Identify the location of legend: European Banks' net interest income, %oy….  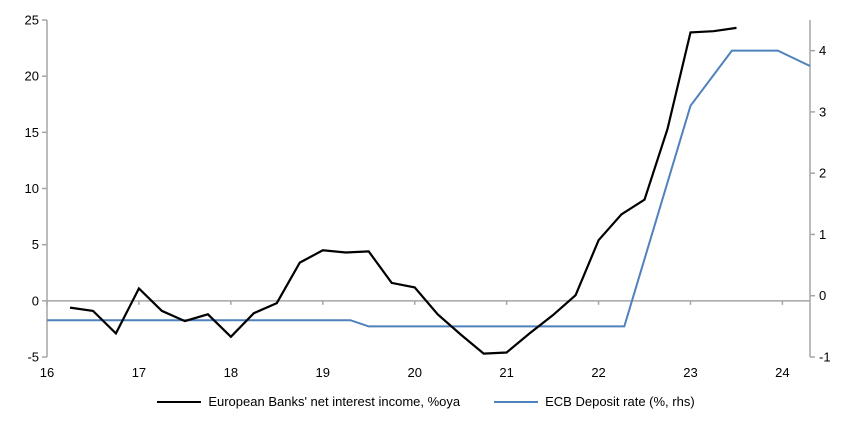
(426, 406).